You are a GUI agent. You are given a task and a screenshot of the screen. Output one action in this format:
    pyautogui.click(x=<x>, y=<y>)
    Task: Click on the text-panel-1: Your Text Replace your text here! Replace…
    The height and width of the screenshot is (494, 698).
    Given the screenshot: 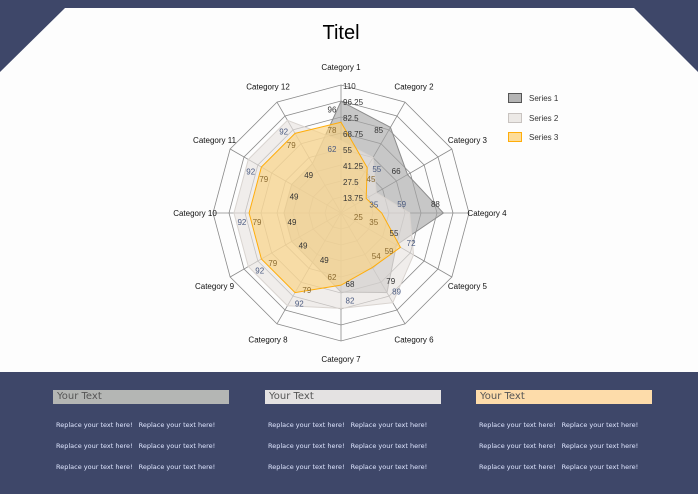 What is the action you would take?
    pyautogui.click(x=141, y=430)
    